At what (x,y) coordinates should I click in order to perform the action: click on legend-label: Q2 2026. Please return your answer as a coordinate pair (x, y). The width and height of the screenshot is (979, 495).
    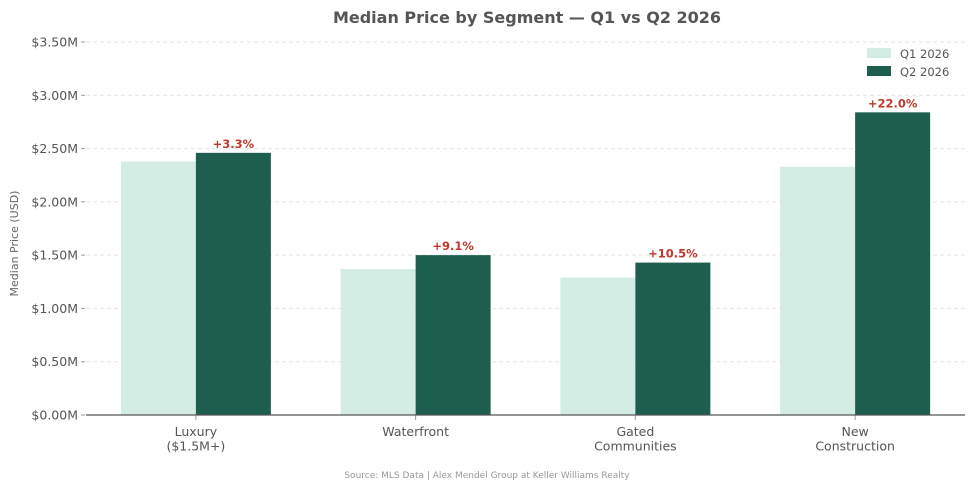
    Looking at the image, I should click on (924, 72).